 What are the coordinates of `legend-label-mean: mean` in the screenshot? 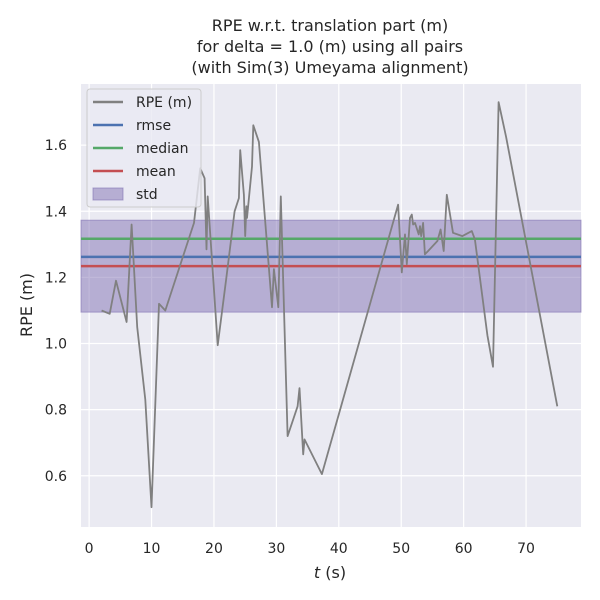 It's located at (156, 172).